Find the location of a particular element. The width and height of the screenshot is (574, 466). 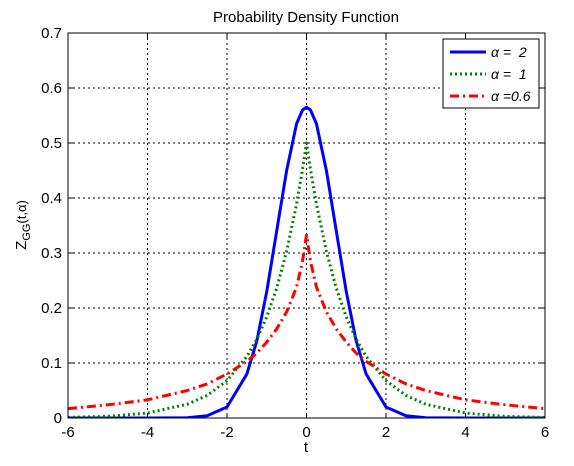

y-tick-label: 0.7 is located at coordinates (51, 33).